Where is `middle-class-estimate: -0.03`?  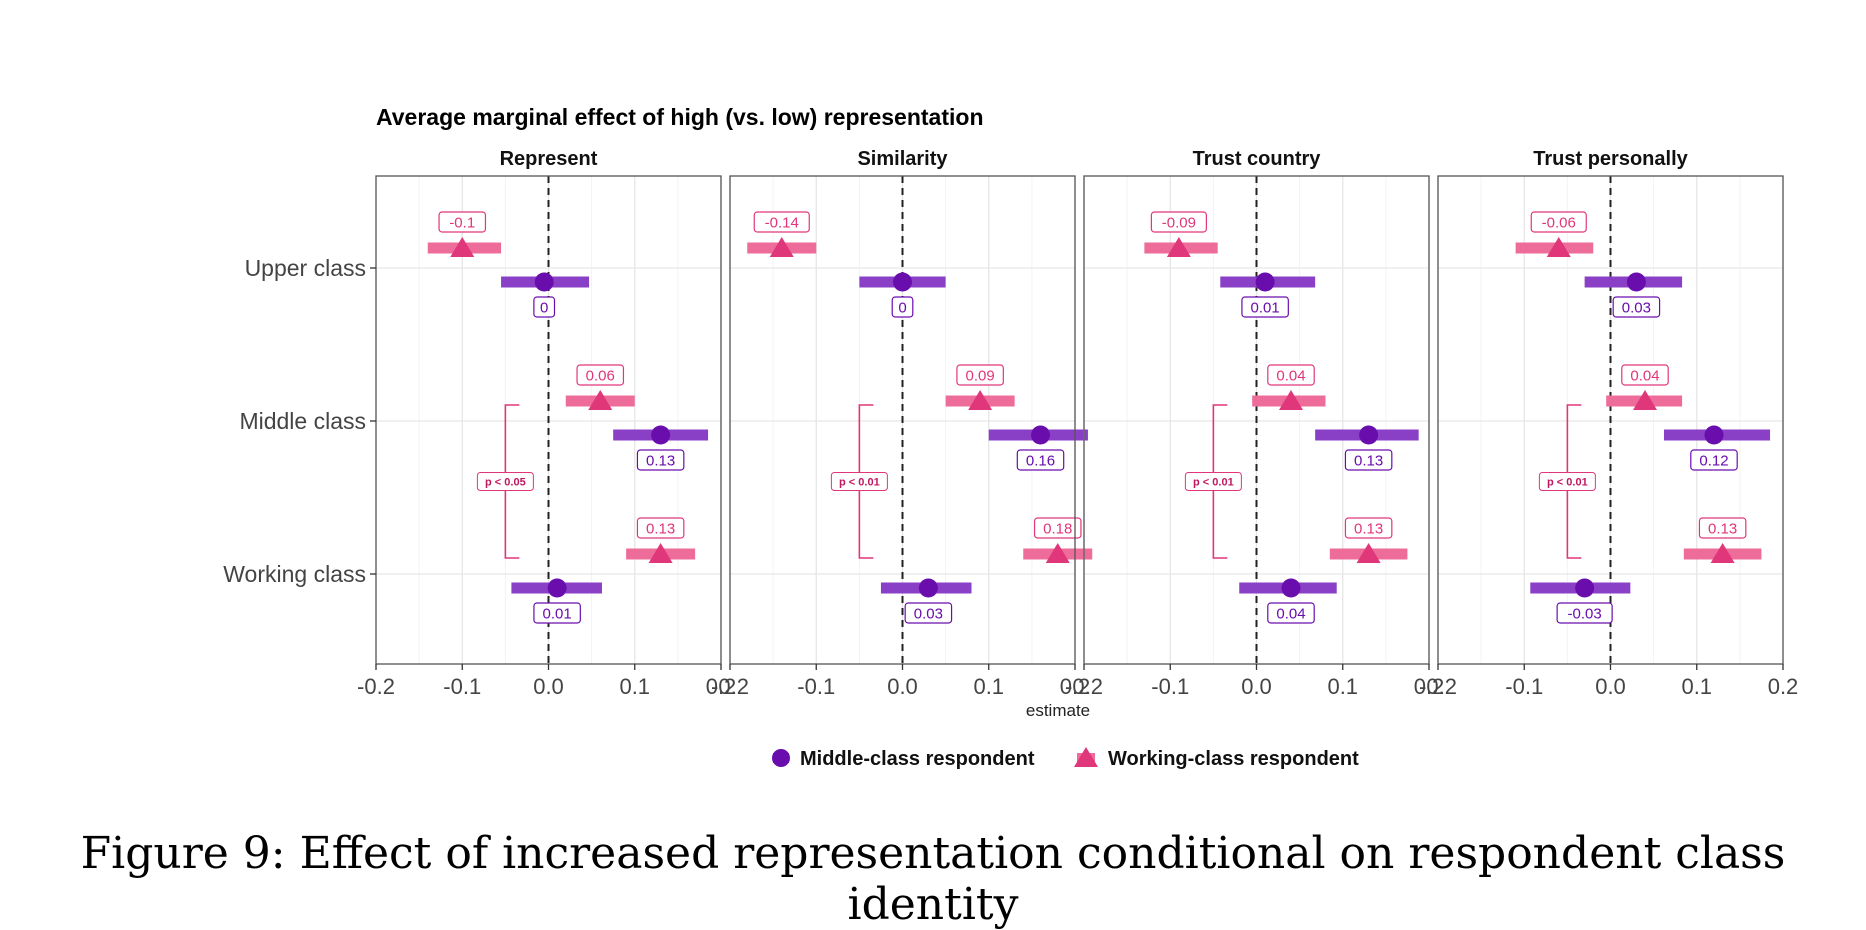 middle-class-estimate: -0.03 is located at coordinates (1580, 601).